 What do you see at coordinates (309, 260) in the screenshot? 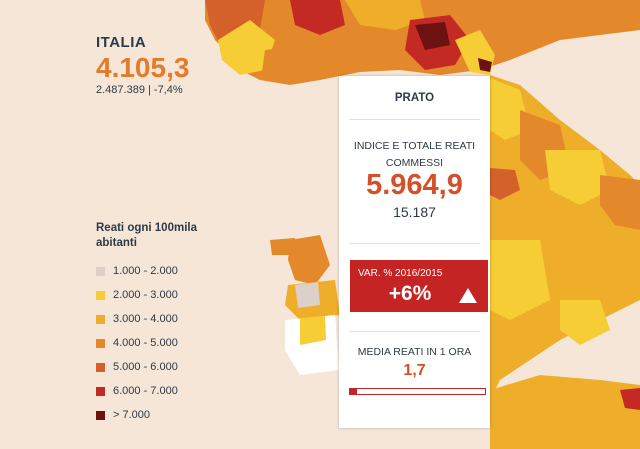
I see `map-region-corsica` at bounding box center [309, 260].